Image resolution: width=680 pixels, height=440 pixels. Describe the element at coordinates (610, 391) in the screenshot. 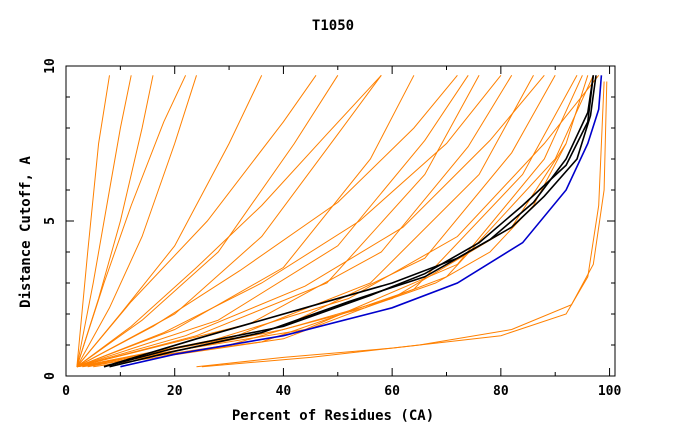

I see `x-tick-label-100: 100` at that location.